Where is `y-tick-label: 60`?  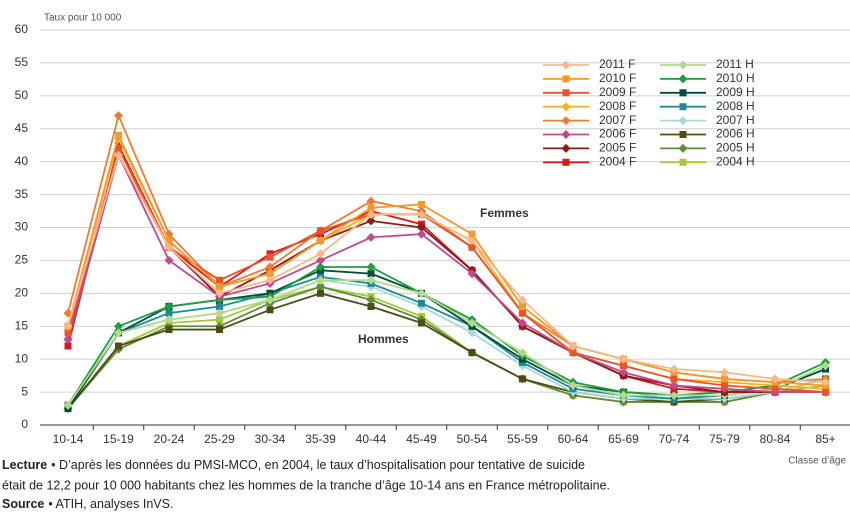 y-tick-label: 60 is located at coordinates (22, 29).